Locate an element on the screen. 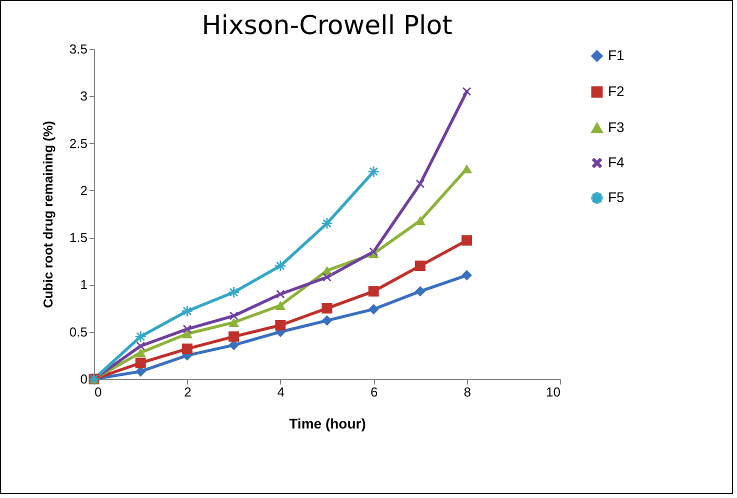 The height and width of the screenshot is (498, 737). x-tick-label: 2 is located at coordinates (188, 392).